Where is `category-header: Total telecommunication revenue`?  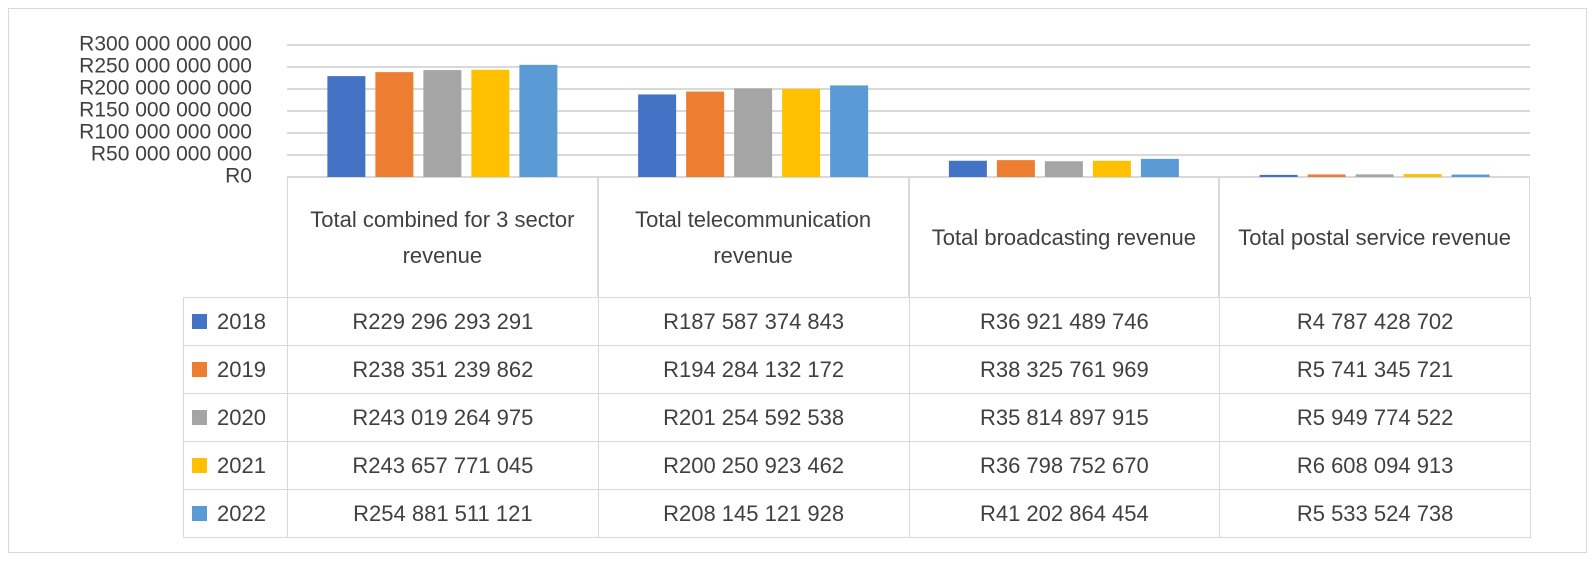 category-header: Total telecommunication revenue is located at coordinates (753, 237).